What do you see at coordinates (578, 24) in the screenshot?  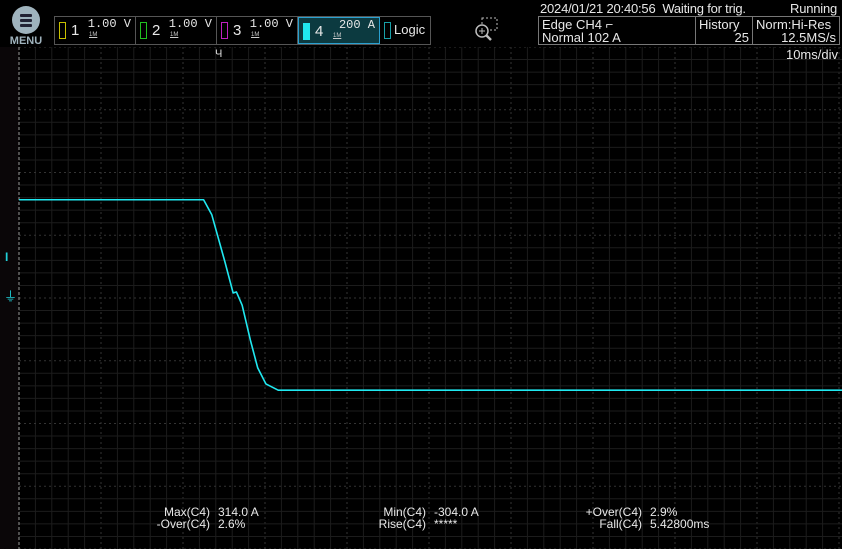 I see `trigger-type: Edge CH4 ⌐` at bounding box center [578, 24].